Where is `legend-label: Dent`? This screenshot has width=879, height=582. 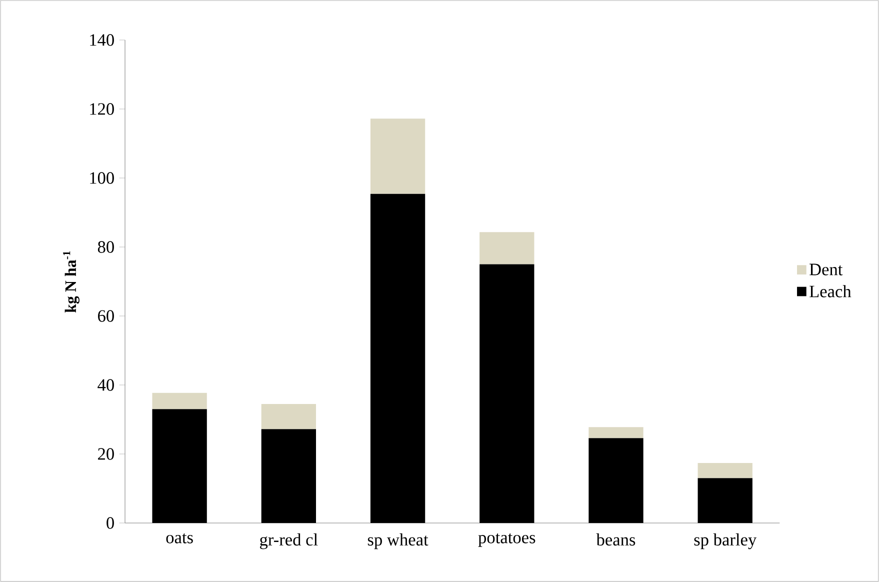 legend-label: Dent is located at coordinates (826, 270).